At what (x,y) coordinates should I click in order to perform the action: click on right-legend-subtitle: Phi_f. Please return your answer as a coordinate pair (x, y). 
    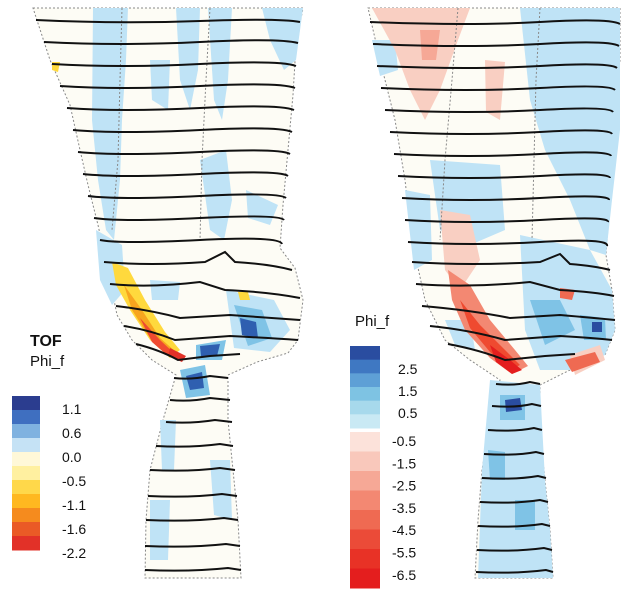
    Looking at the image, I should click on (372, 321).